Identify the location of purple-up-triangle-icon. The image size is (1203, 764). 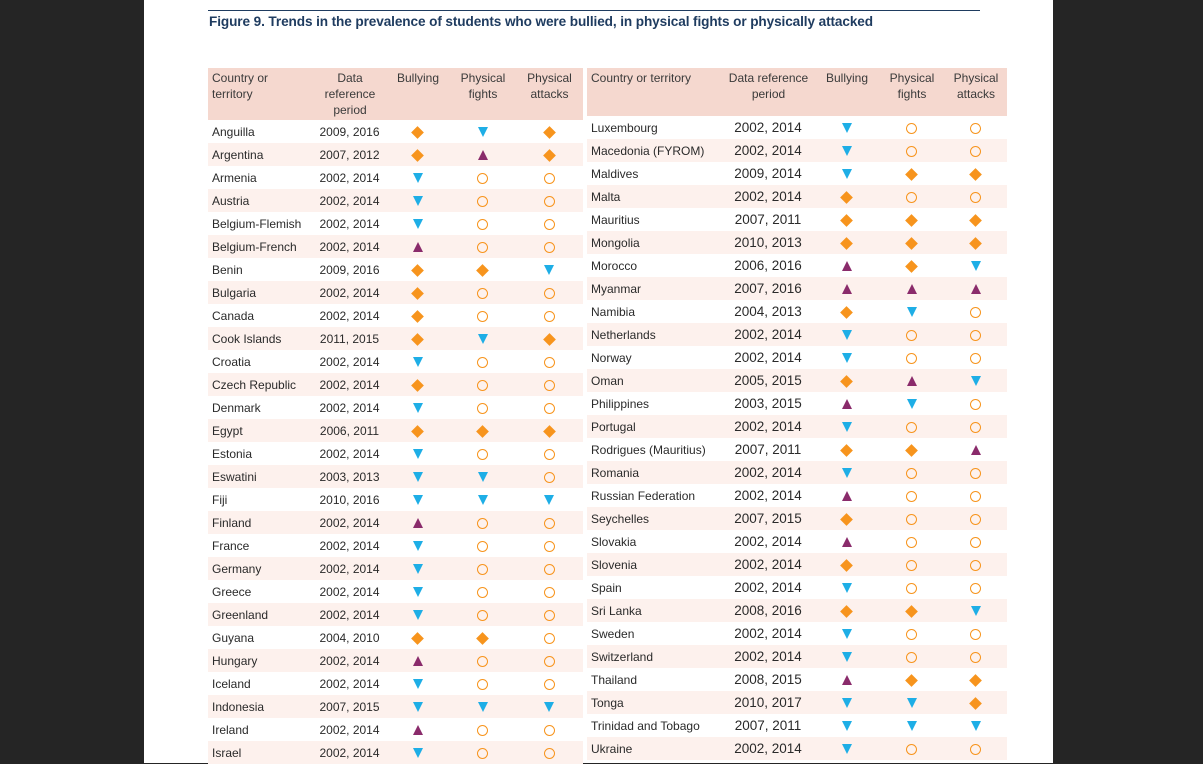
(975, 289).